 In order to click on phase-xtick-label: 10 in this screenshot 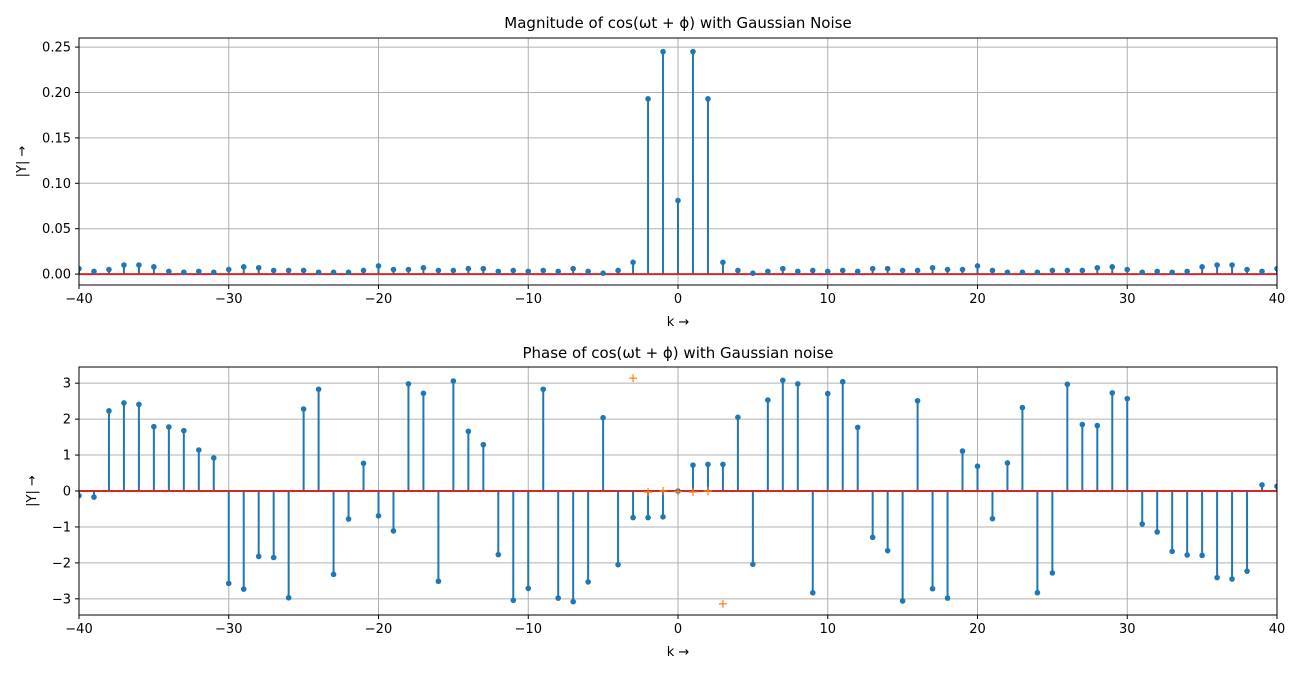, I will do `click(827, 629)`.